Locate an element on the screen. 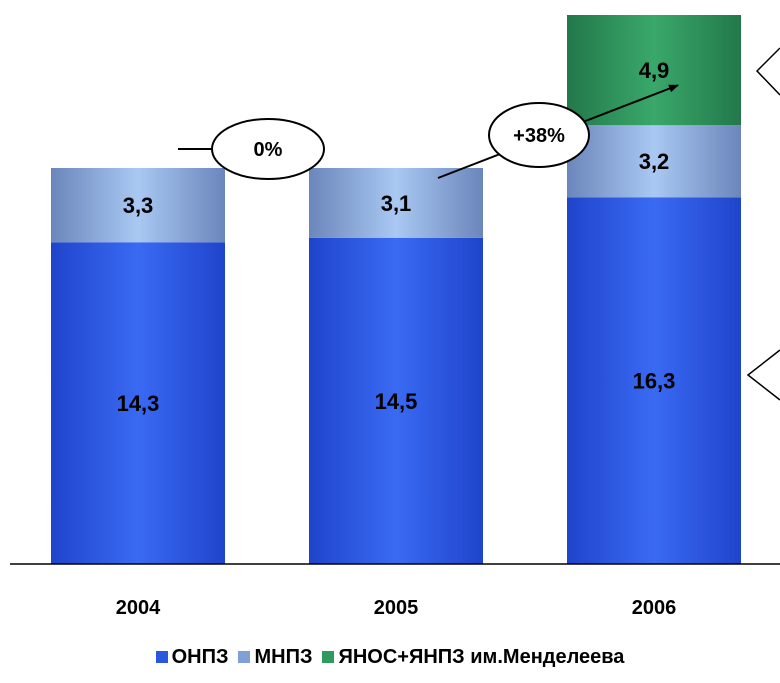 Image resolution: width=780 pixels, height=683 pixels. bar-onpz-2004 is located at coordinates (138, 403).